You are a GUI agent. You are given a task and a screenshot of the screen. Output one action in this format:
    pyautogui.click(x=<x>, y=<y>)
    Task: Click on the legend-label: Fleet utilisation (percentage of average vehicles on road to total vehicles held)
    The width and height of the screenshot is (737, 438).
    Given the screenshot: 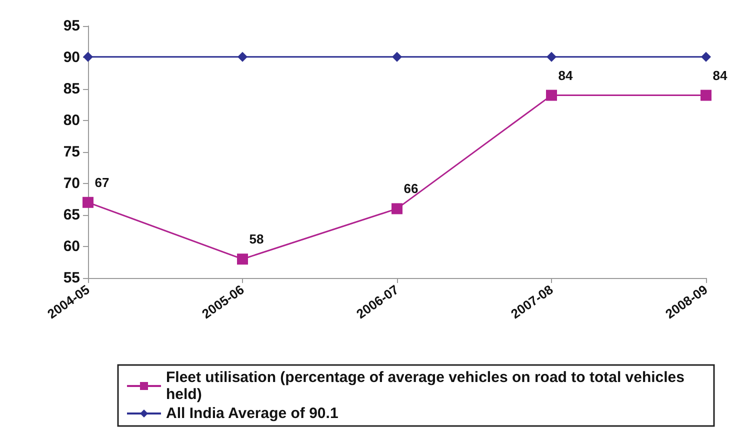 What is the action you would take?
    pyautogui.click(x=427, y=386)
    